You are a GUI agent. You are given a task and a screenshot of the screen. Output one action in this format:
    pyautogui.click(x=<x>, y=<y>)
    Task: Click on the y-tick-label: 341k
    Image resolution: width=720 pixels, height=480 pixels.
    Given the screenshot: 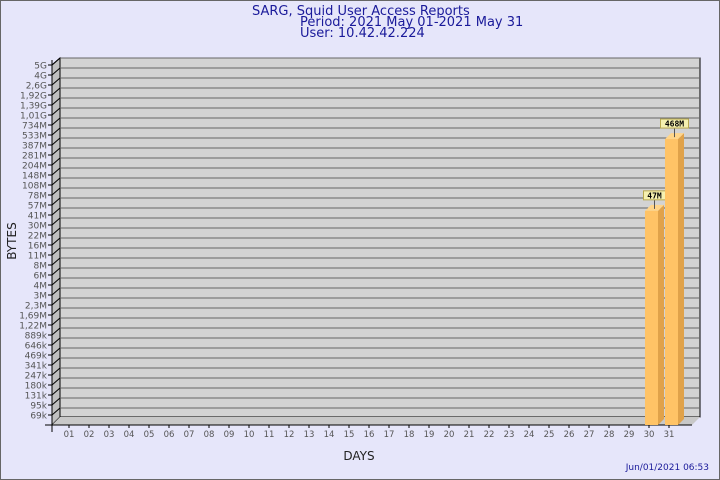 What is the action you would take?
    pyautogui.click(x=36, y=367)
    